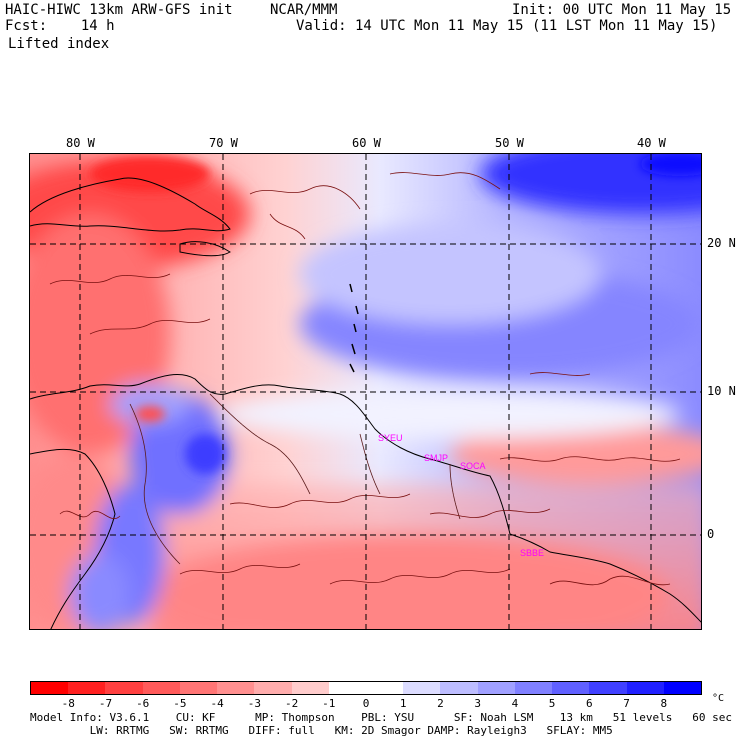 Image resolution: width=740 pixels, height=740 pixels. I want to click on color-scale-tick: 5, so click(552, 703).